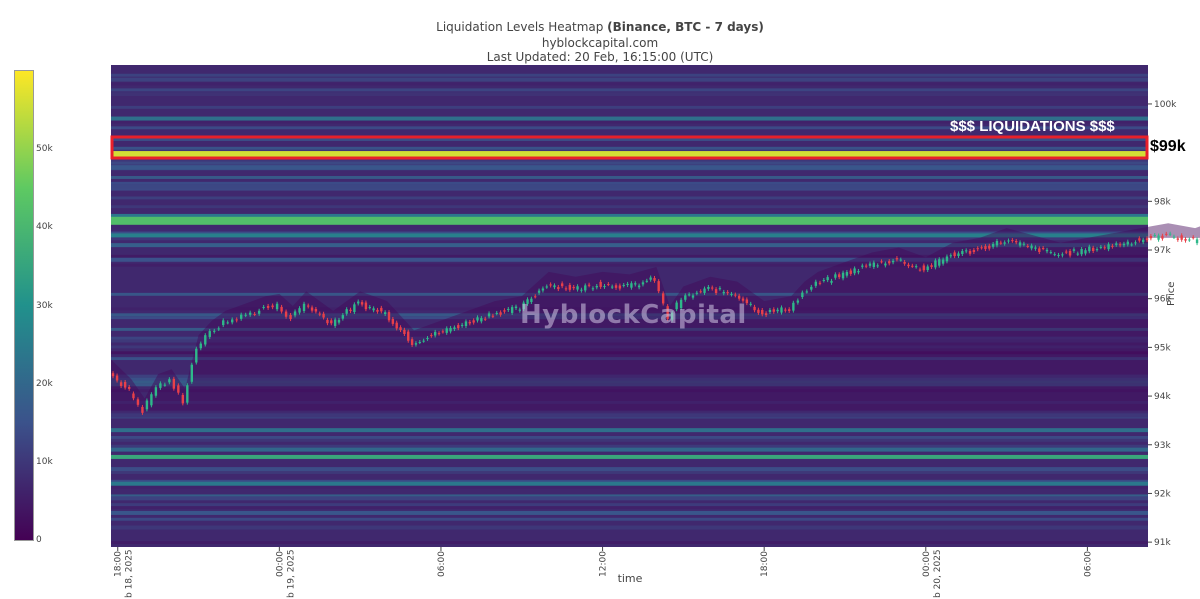  I want to click on liquidations-annotation: $$$ LIQUIDATIONS $$$, so click(1032, 126).